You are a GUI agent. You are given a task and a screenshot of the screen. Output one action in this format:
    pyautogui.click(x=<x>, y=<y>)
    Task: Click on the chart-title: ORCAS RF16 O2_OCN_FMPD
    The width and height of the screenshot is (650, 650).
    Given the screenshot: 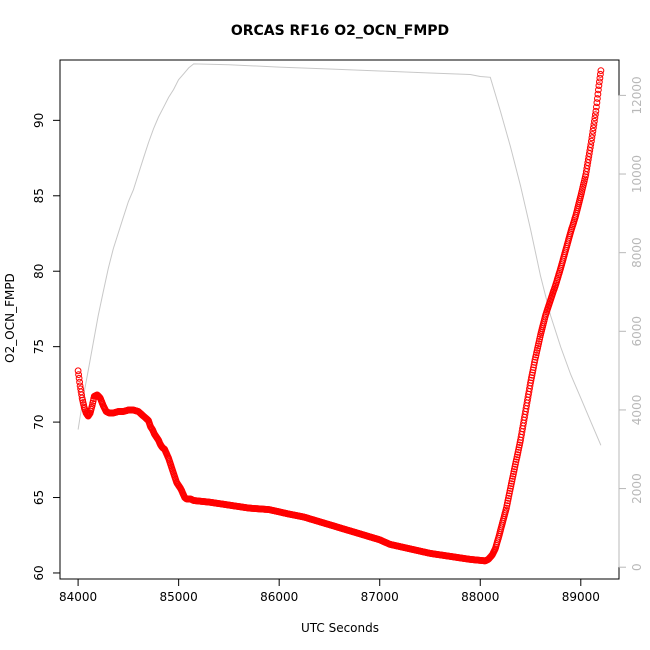 What is the action you would take?
    pyautogui.click(x=340, y=31)
    